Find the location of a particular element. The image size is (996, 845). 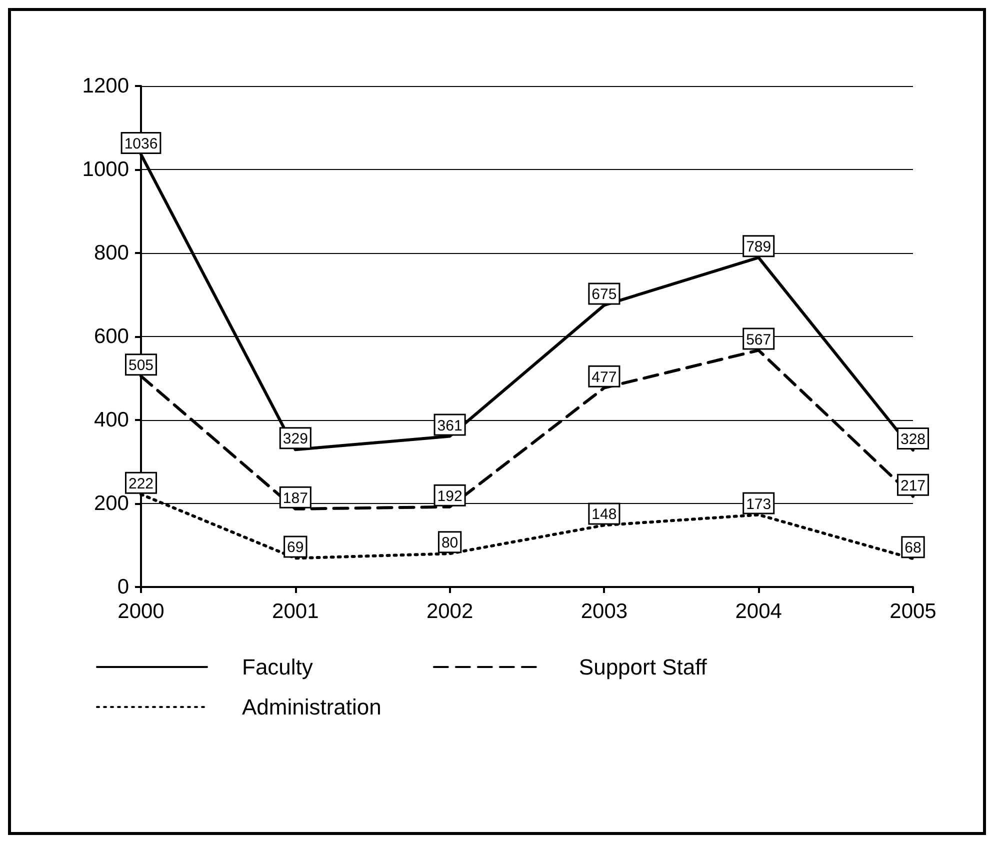

data-label: 187 is located at coordinates (295, 498).